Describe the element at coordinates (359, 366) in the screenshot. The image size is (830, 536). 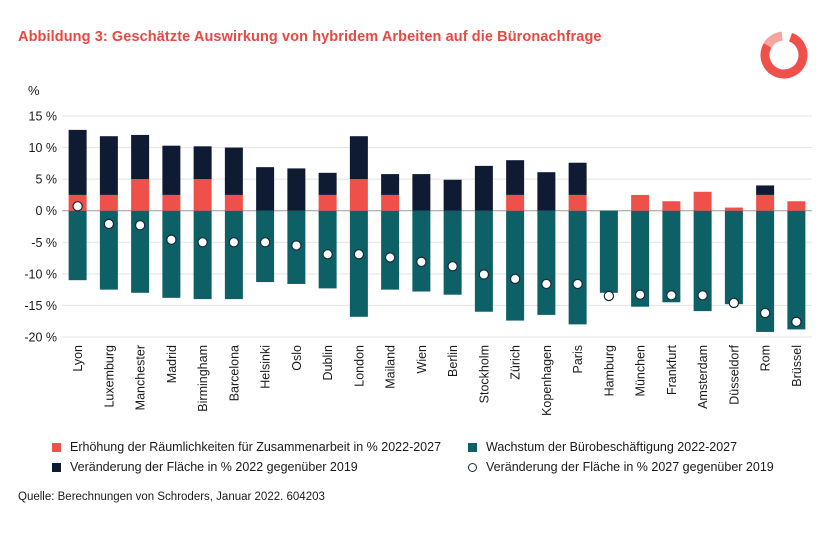
I see `x-tick-label: London` at that location.